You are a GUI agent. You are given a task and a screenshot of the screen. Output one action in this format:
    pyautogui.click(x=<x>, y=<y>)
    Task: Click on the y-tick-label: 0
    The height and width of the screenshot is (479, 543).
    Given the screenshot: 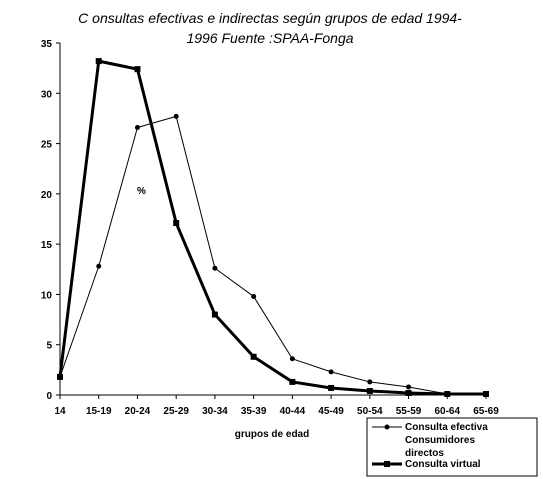 What is the action you would take?
    pyautogui.click(x=49, y=396)
    